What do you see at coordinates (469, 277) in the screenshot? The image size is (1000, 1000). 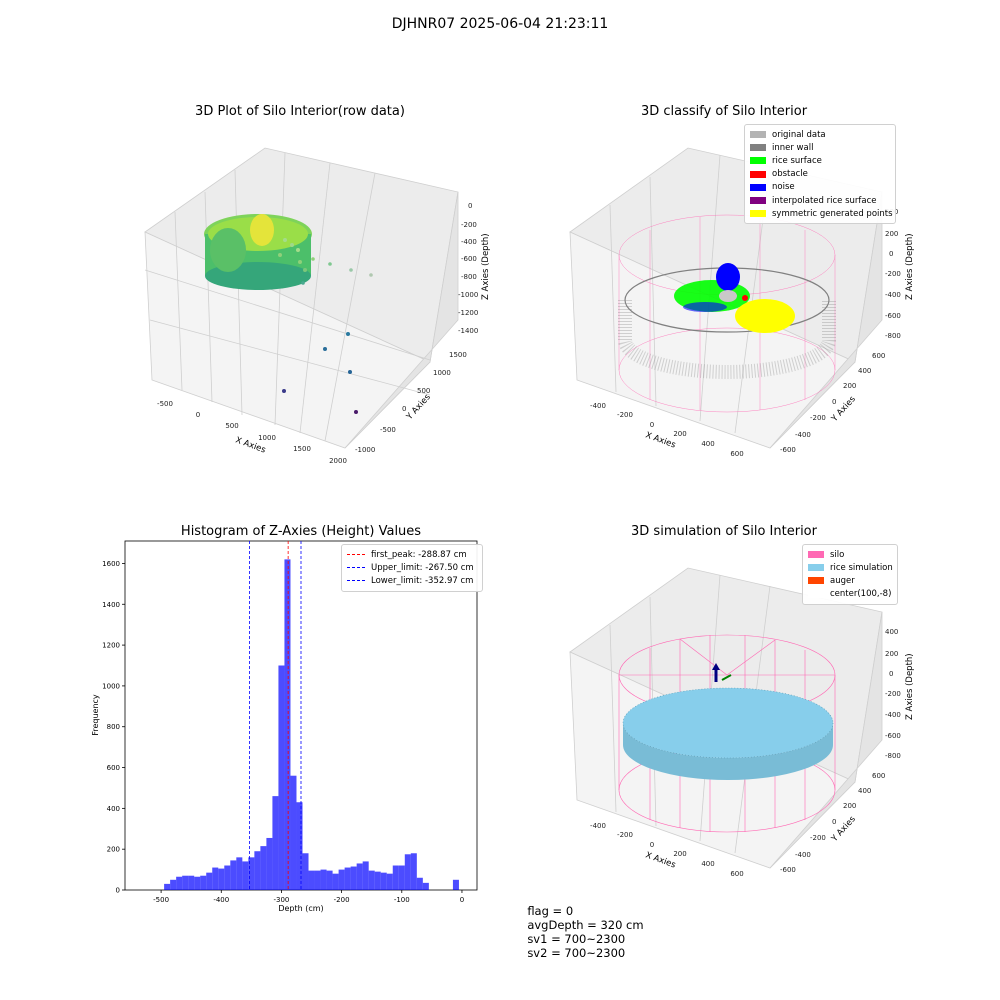 I see `raw-ztick: -800` at bounding box center [469, 277].